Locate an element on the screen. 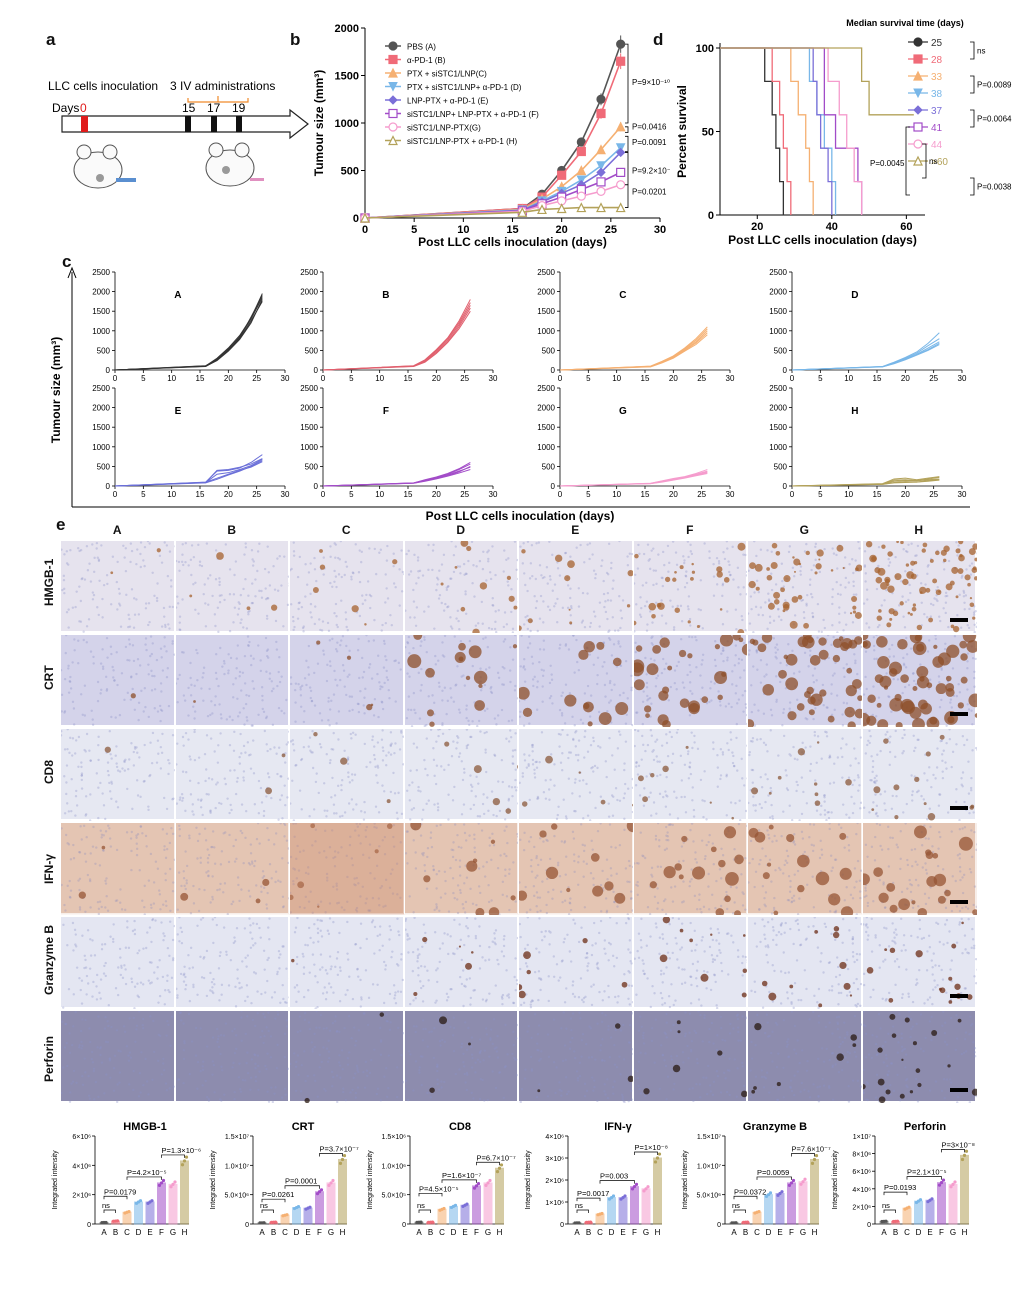 This screenshot has height=1294, width=1029. category-label: H is located at coordinates (500, 1232).